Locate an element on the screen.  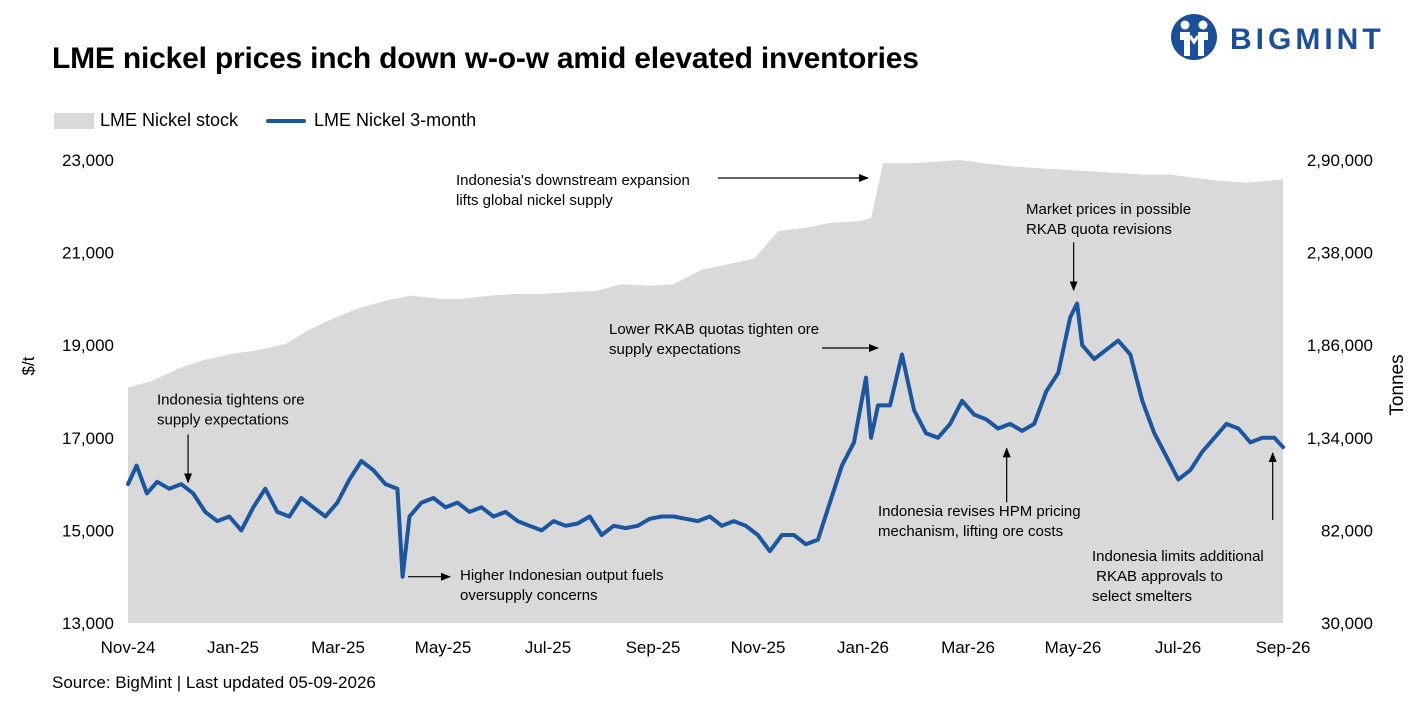
x-tick-label: Jan-26 is located at coordinates (863, 647).